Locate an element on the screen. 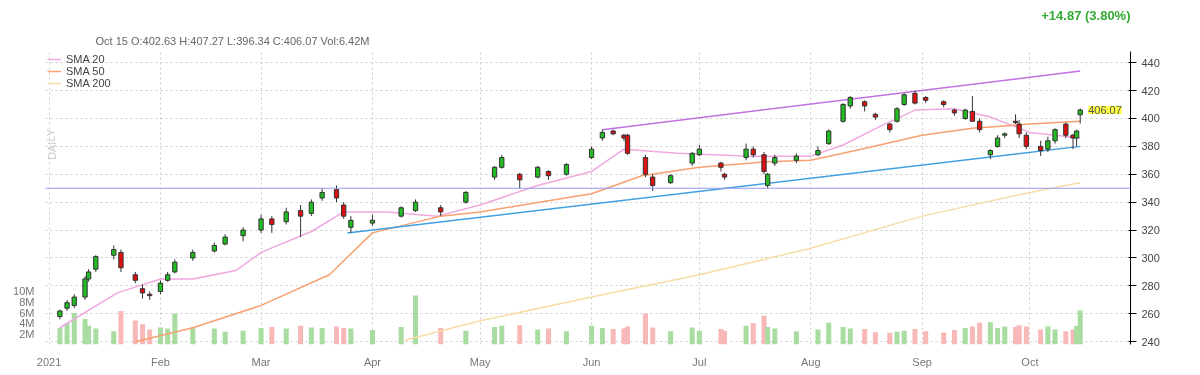 The width and height of the screenshot is (1200, 375). y2-tick-label: 4M is located at coordinates (27, 323).